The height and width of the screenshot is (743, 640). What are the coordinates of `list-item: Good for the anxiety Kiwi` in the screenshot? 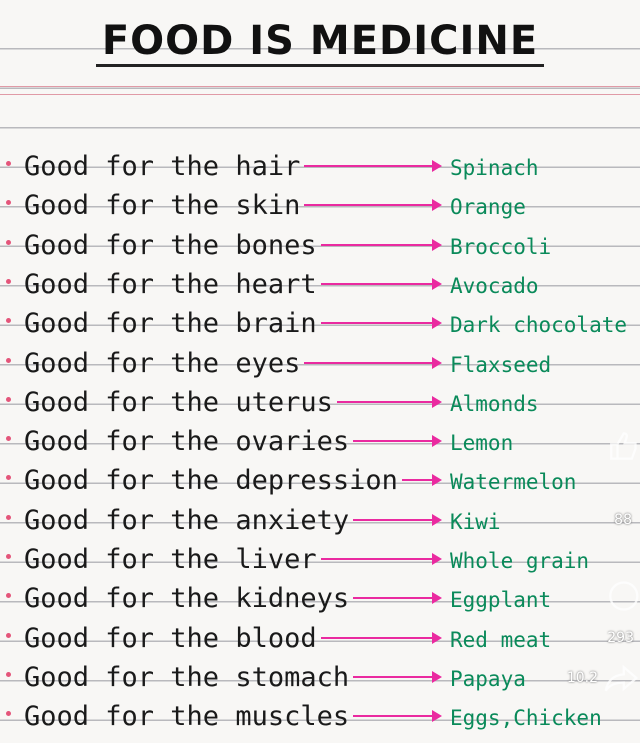 It's located at (320, 518).